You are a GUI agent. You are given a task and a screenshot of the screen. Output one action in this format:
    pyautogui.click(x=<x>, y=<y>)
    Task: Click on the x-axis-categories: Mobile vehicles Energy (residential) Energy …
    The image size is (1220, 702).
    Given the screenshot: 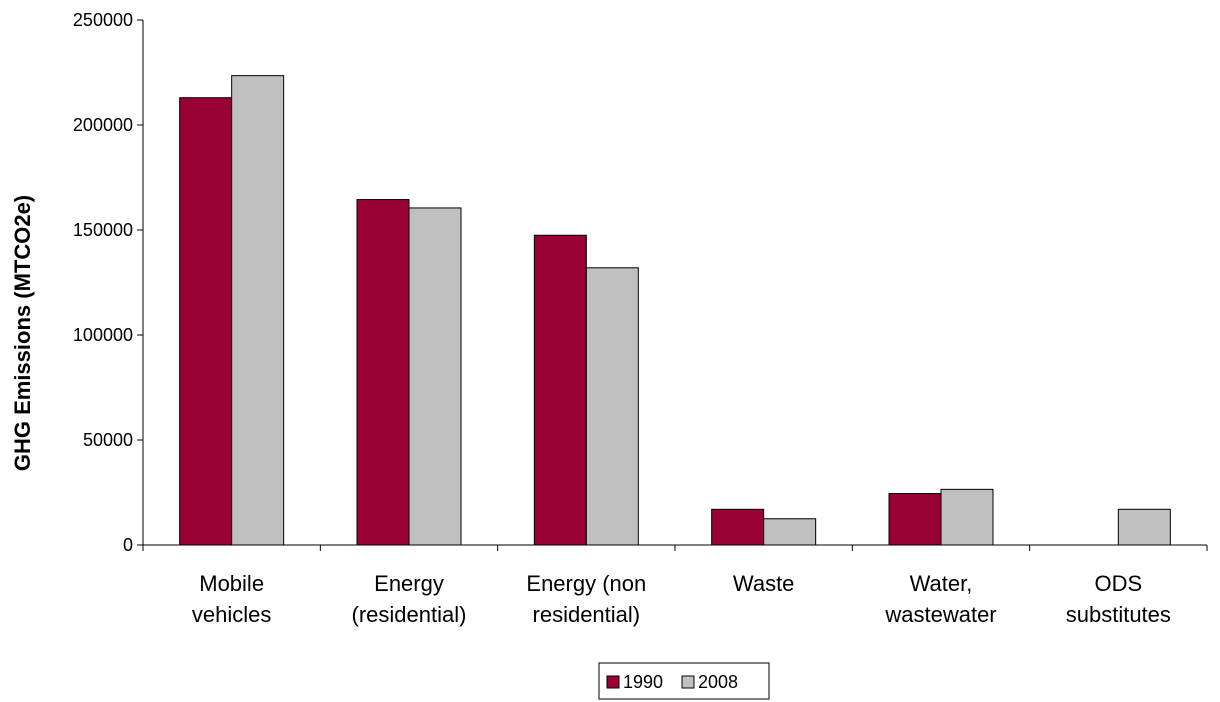 What is the action you would take?
    pyautogui.click(x=681, y=599)
    